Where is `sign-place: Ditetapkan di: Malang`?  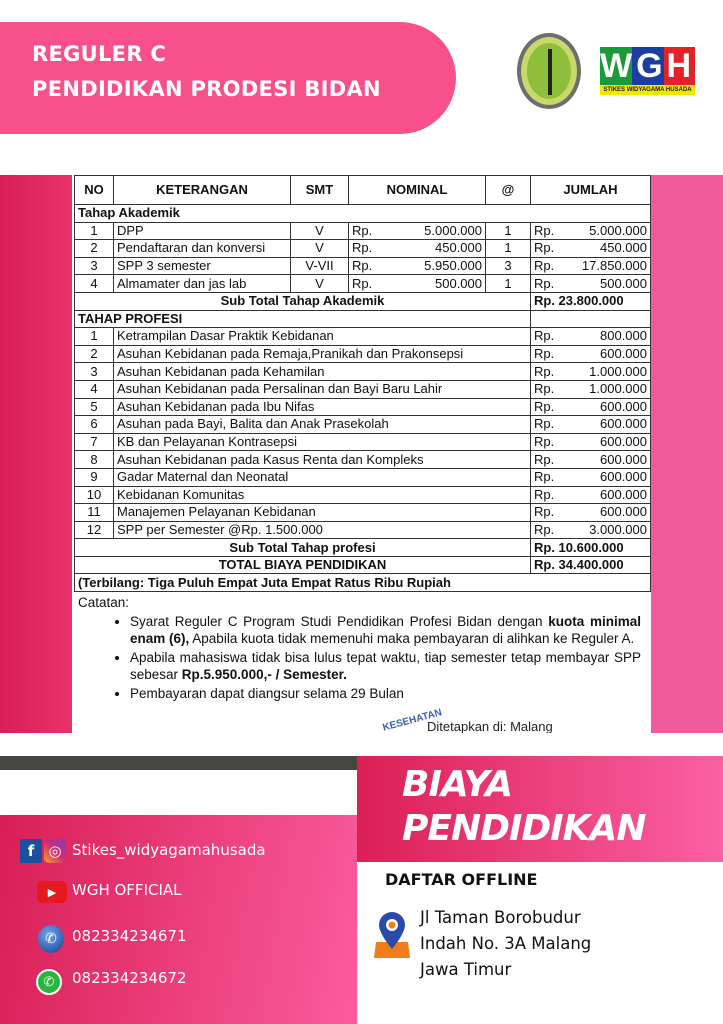 sign-place: Ditetapkan di: Malang is located at coordinates (490, 726).